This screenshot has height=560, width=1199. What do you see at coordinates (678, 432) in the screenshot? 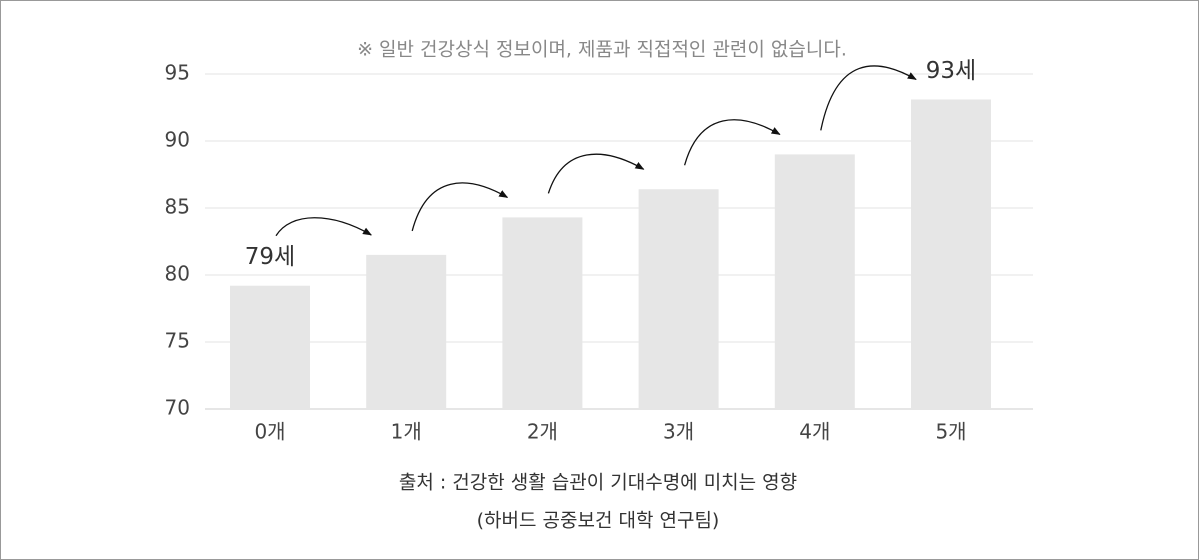
I see `x-tick-label: 3개` at bounding box center [678, 432].